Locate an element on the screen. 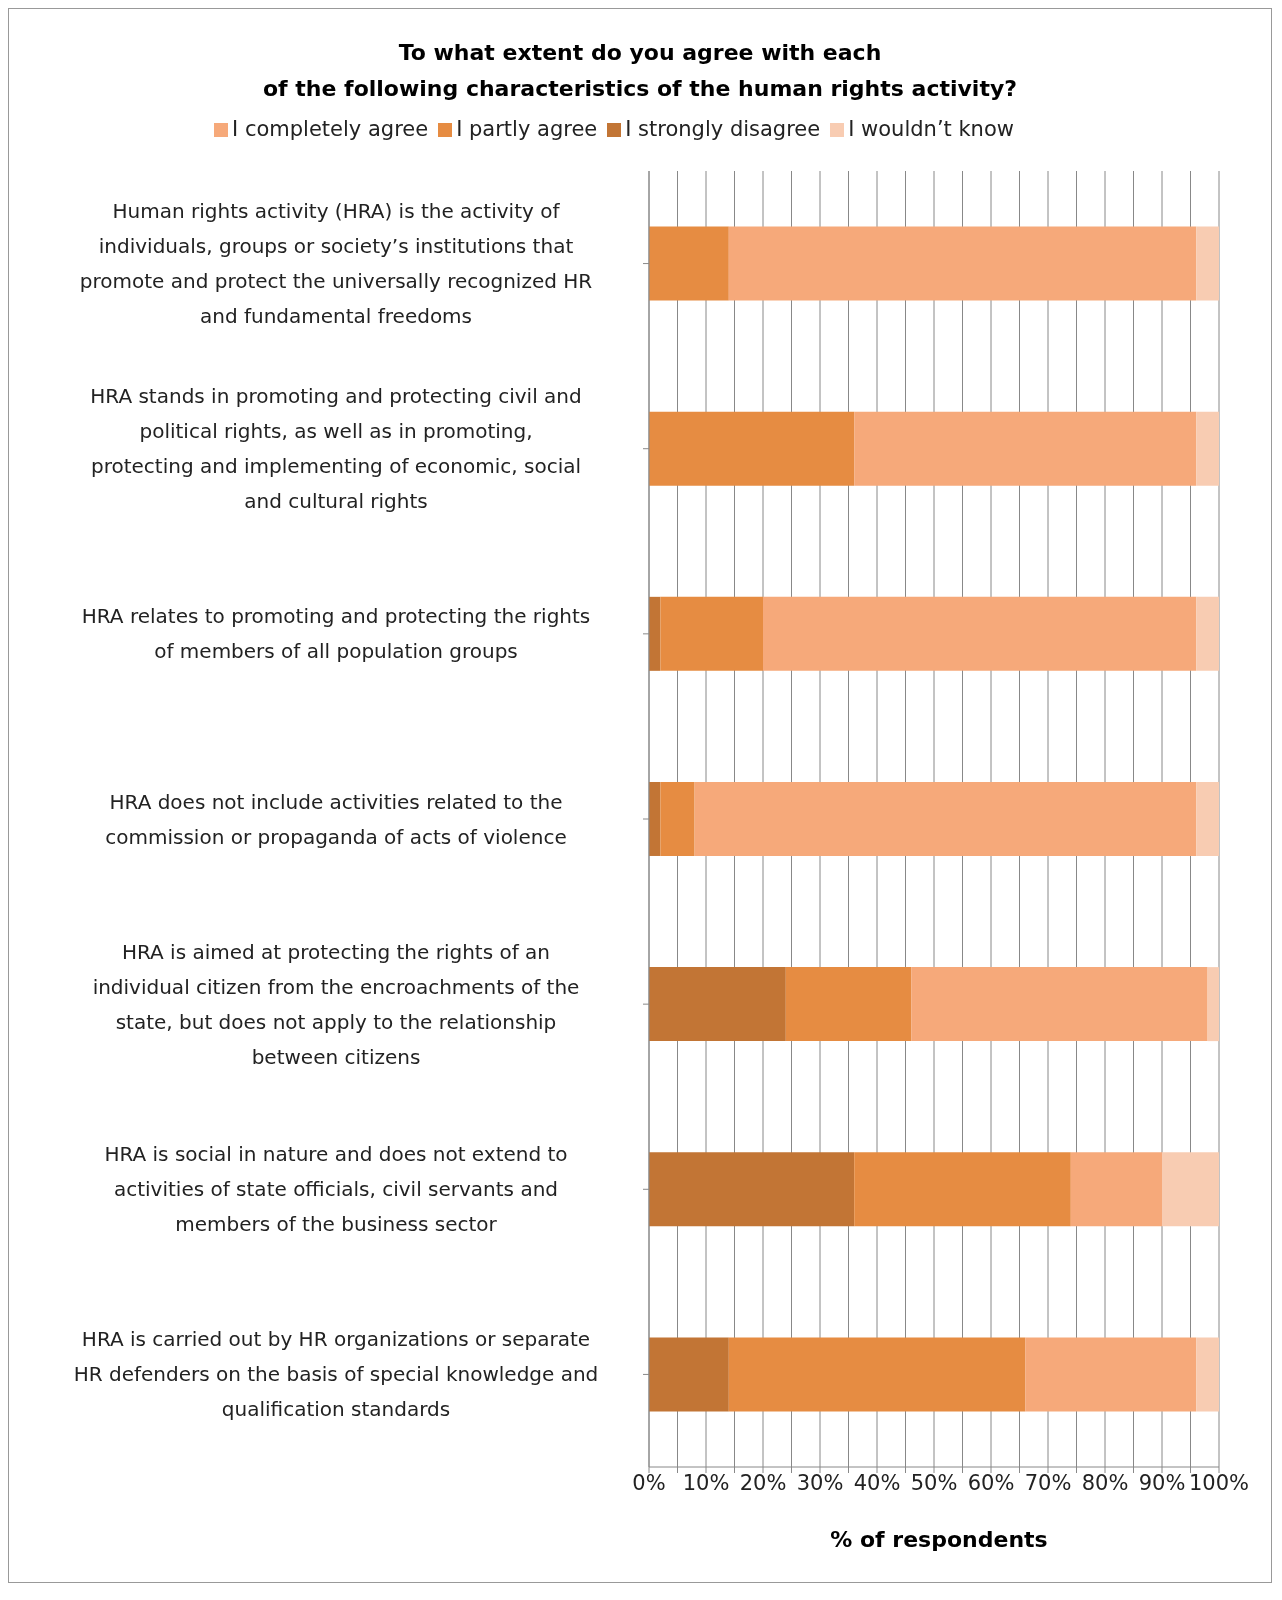 This screenshot has width=1282, height=1600. y-tick-label: HRA is carried out by HR organizations or separate HR defenders on the basis of special knowledge and qualification standards is located at coordinates (336, 1374).